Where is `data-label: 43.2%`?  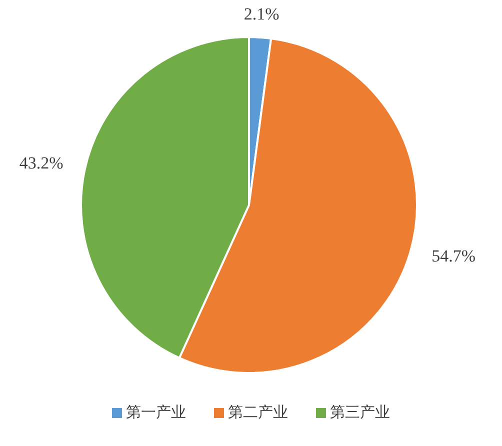 data-label: 43.2% is located at coordinates (41, 163).